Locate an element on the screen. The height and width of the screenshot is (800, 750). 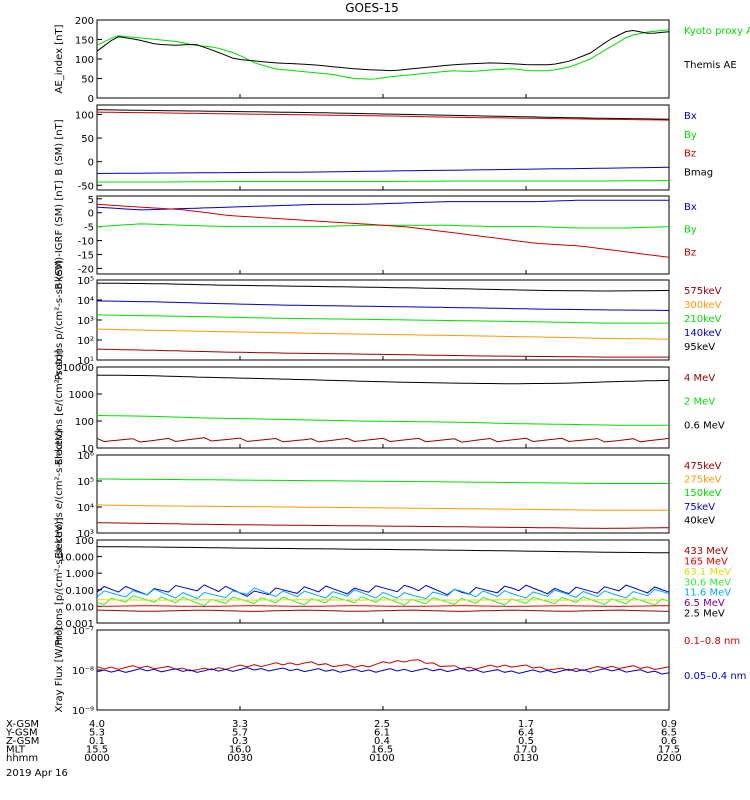
y-tick-label: 10⁶ is located at coordinates (85, 456).